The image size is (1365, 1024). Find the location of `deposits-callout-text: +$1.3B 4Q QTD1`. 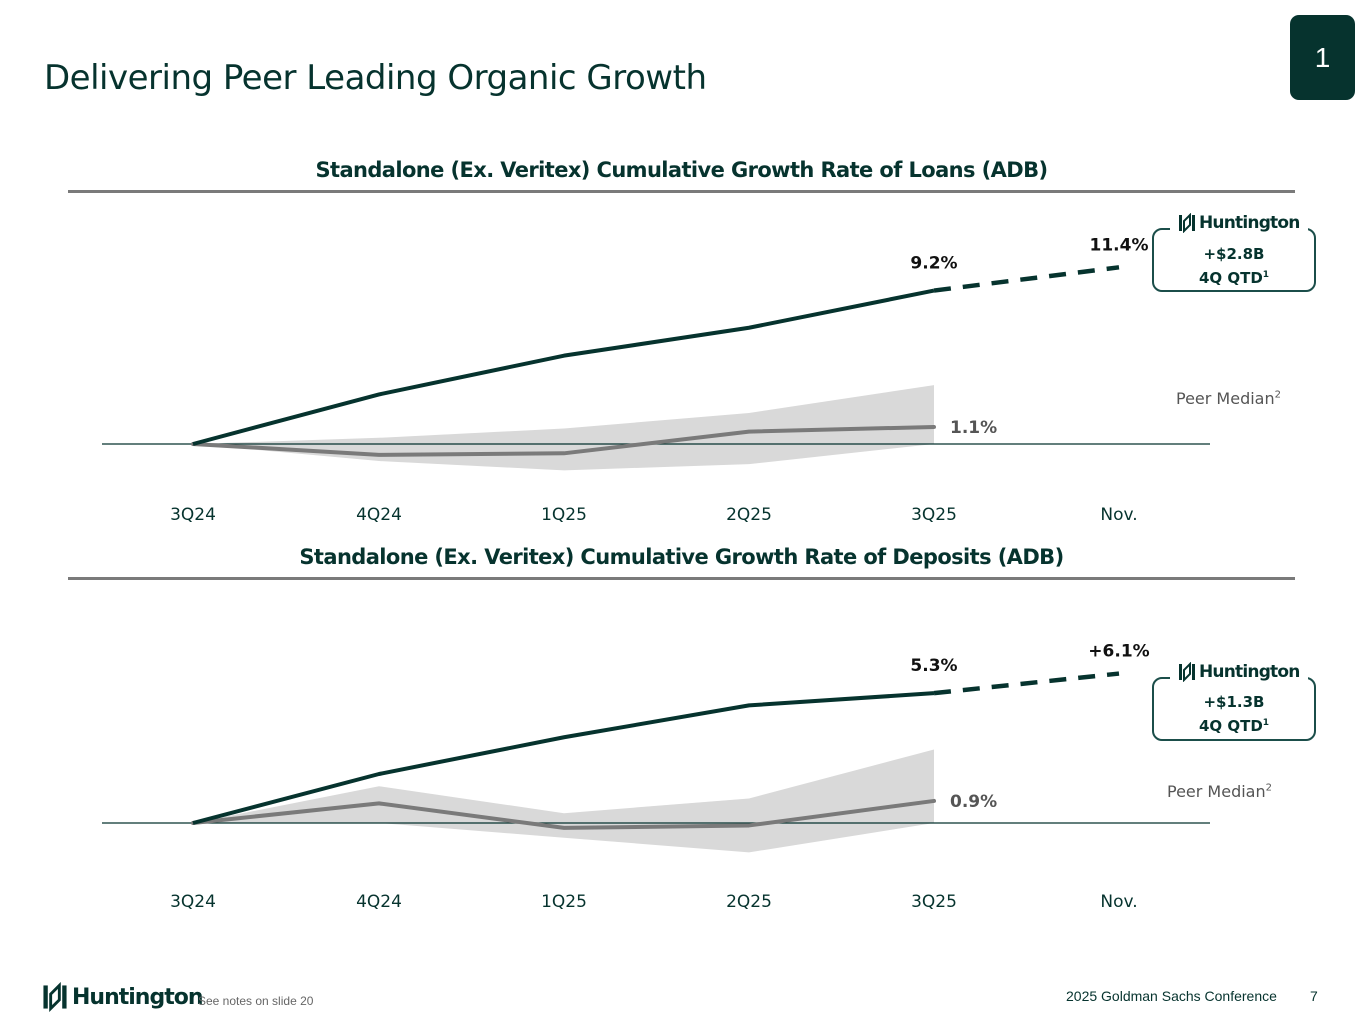

deposits-callout-text: +$1.3B 4Q QTD1 is located at coordinates (1234, 714).